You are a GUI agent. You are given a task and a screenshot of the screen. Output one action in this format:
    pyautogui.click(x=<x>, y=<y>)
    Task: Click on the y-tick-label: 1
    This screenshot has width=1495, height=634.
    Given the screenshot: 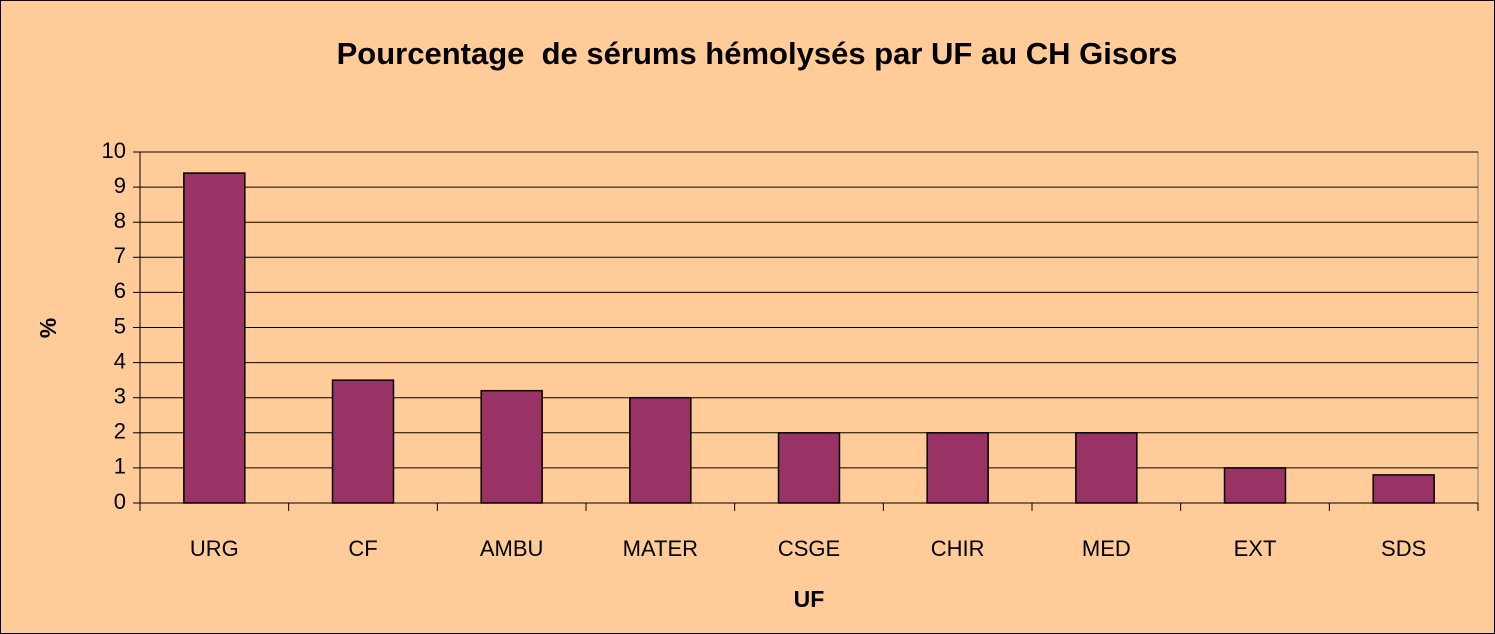 What is the action you would take?
    pyautogui.click(x=120, y=466)
    